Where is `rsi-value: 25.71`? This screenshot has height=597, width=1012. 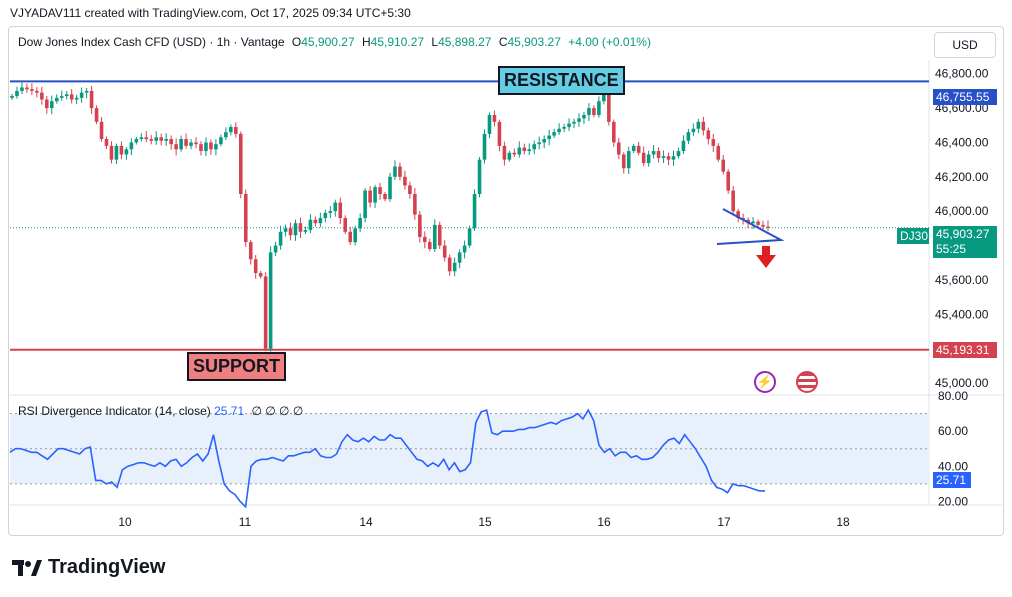
rsi-value: 25.71 is located at coordinates (229, 411).